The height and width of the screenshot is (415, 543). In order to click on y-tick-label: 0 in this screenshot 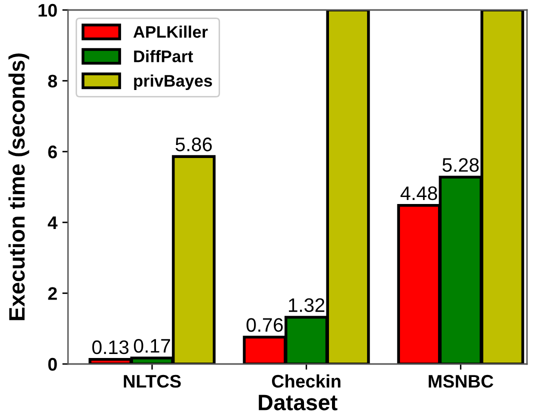, I will do `click(52, 364)`.